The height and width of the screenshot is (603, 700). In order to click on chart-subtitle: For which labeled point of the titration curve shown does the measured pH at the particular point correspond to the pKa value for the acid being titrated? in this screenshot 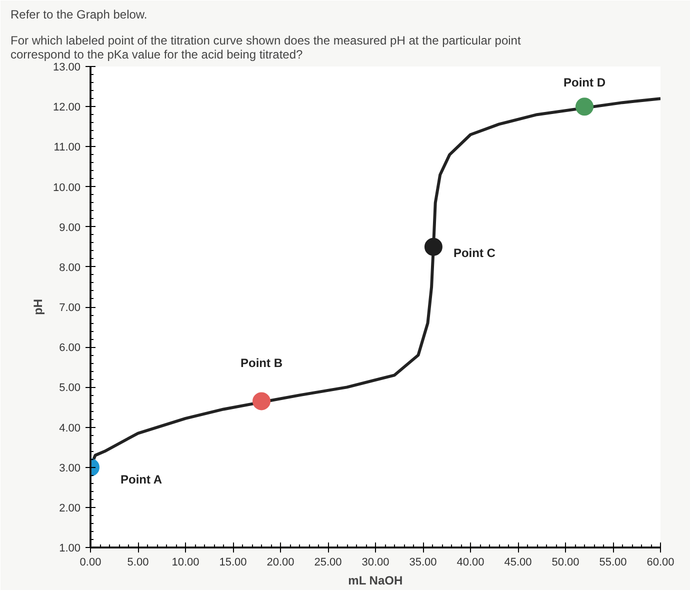, I will do `click(266, 48)`.